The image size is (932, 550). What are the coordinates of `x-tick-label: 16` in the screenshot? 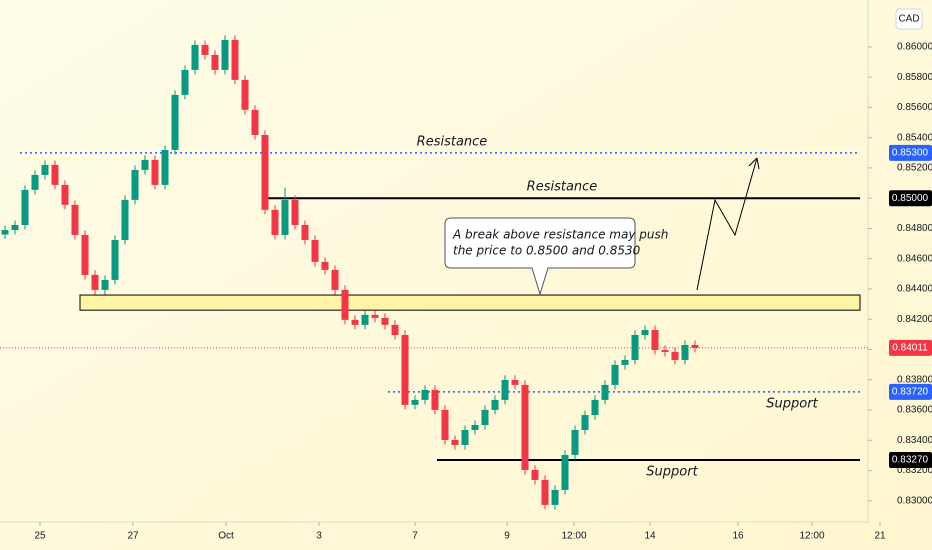 It's located at (738, 536).